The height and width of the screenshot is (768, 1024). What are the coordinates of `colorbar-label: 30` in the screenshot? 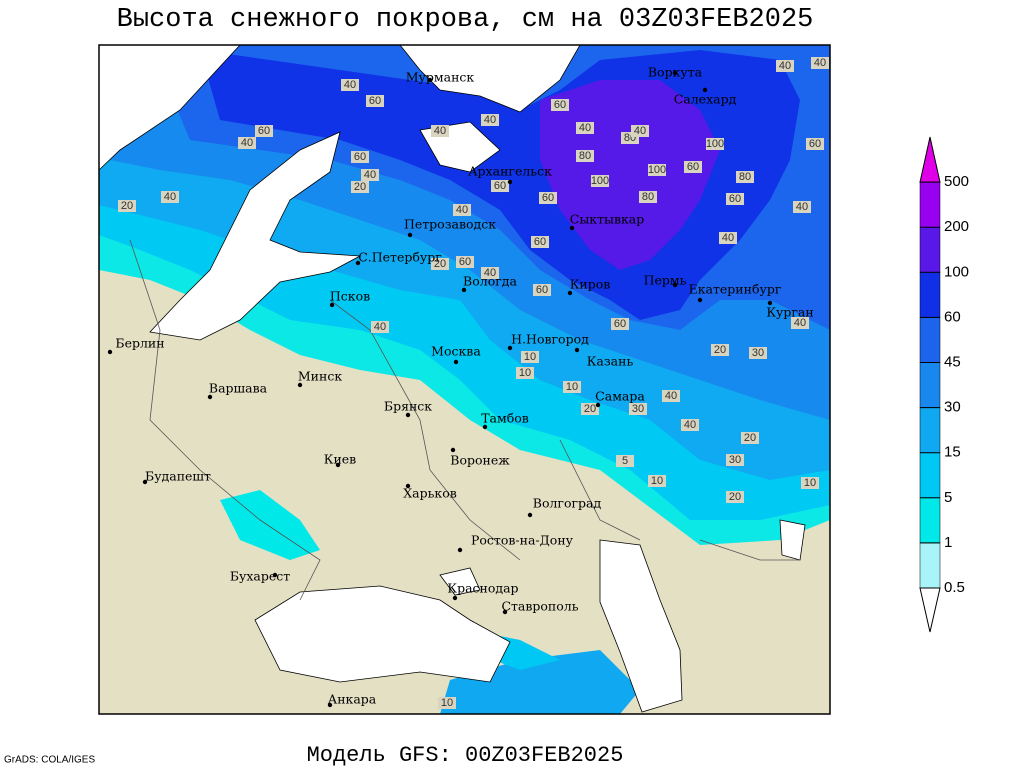 It's located at (952, 407).